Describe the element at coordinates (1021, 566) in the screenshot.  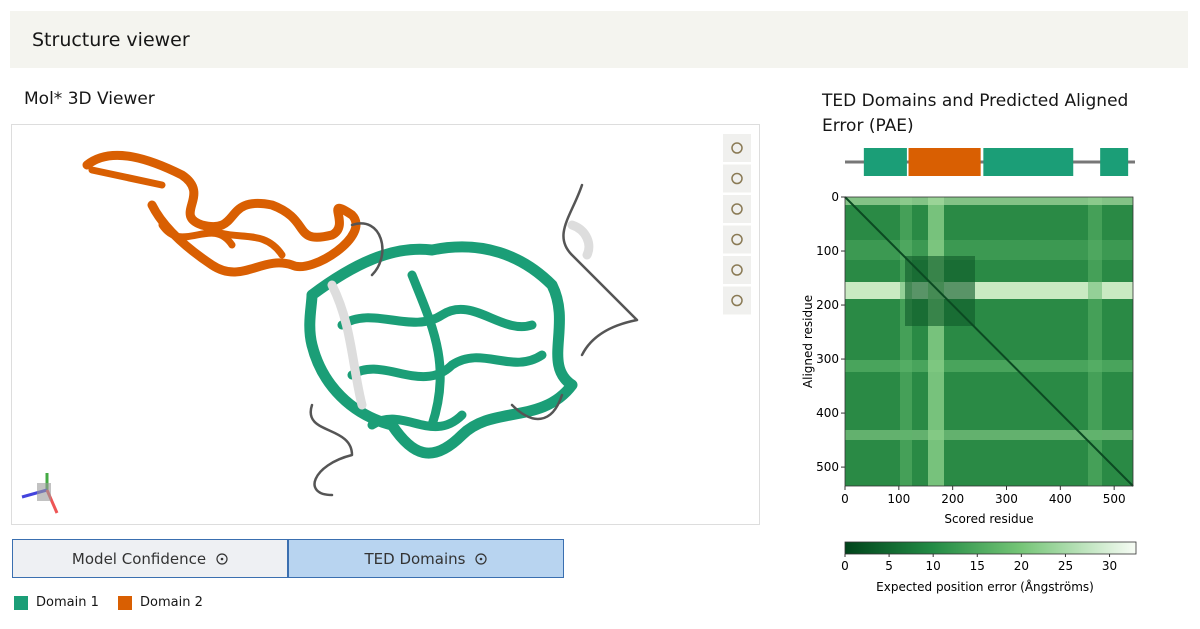
I see `colorbar-tick-label: 20` at that location.